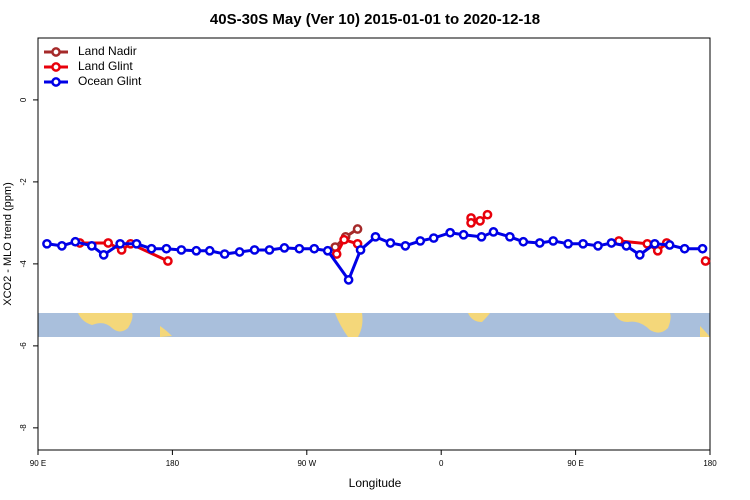 Image resolution: width=750 pixels, height=500 pixels. What do you see at coordinates (110, 81) in the screenshot?
I see `legend-label: Ocean Glint` at bounding box center [110, 81].